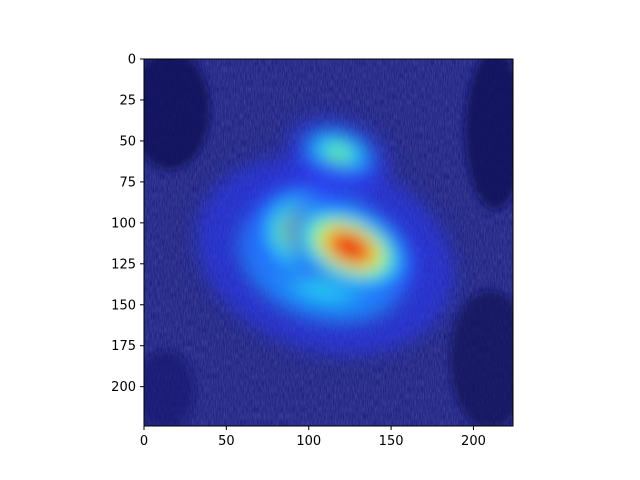  What do you see at coordinates (123, 223) in the screenshot?
I see `y-tick-label: 100` at bounding box center [123, 223].